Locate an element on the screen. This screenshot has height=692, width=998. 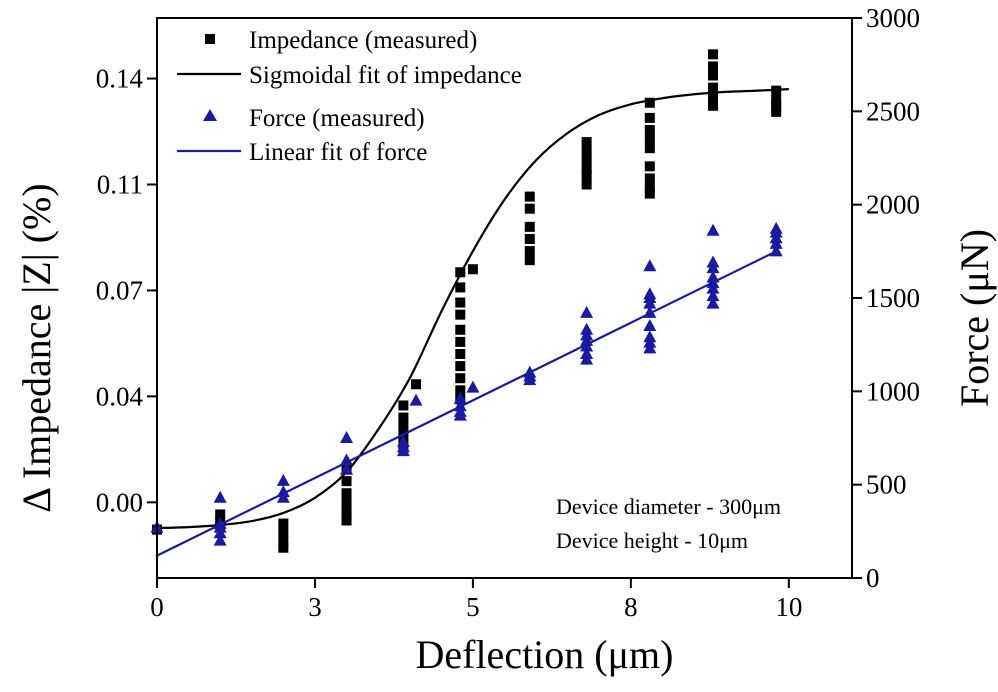
y-right-tick-label: 3000 is located at coordinates (893, 18).